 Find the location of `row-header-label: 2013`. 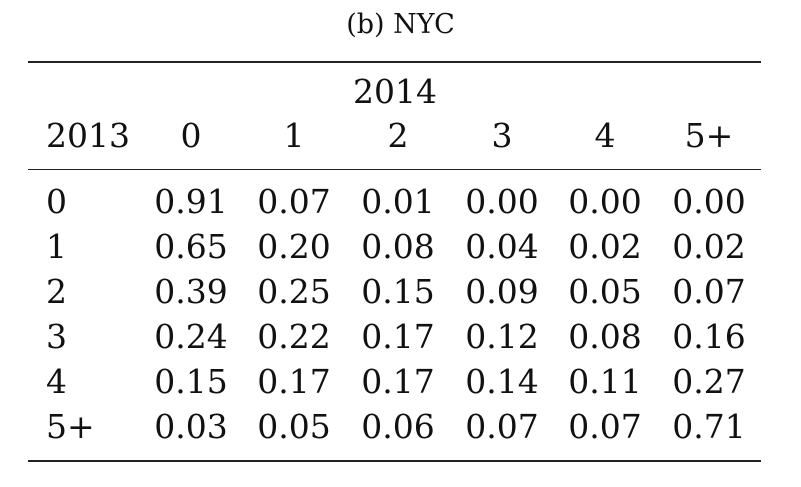

row-header-label: 2013 is located at coordinates (88, 135).